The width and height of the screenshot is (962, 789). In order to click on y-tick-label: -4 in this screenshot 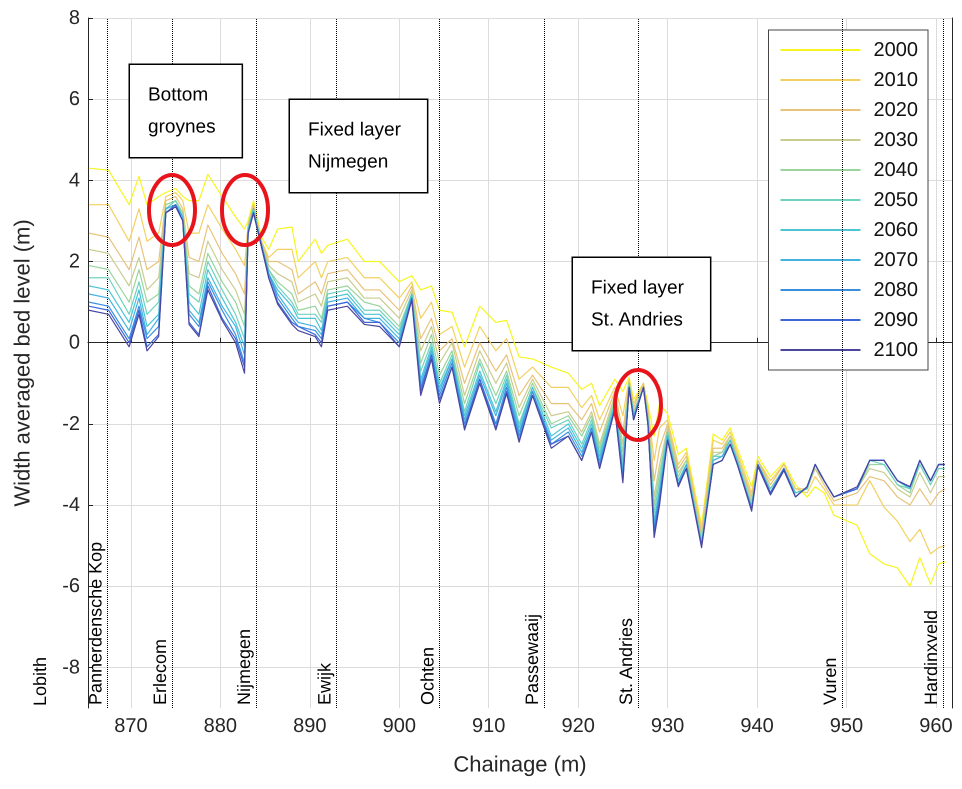, I will do `click(71, 505)`.